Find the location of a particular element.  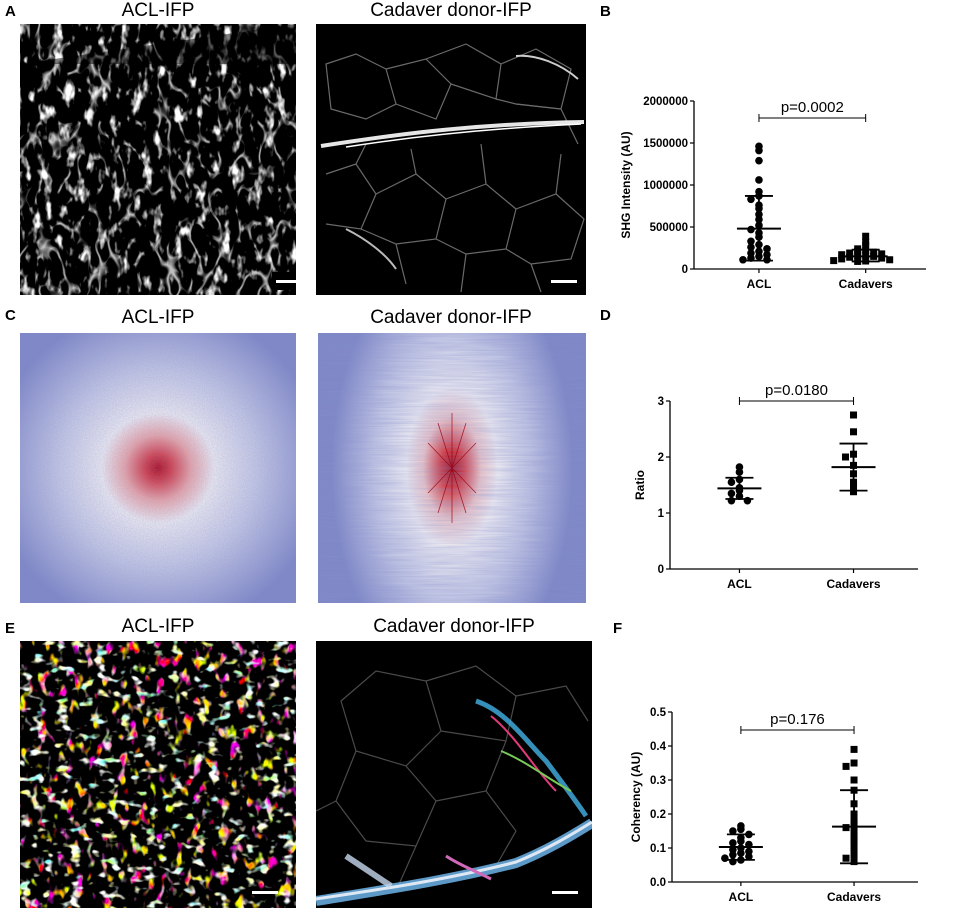

panel-letter-c: C is located at coordinates (10, 315).